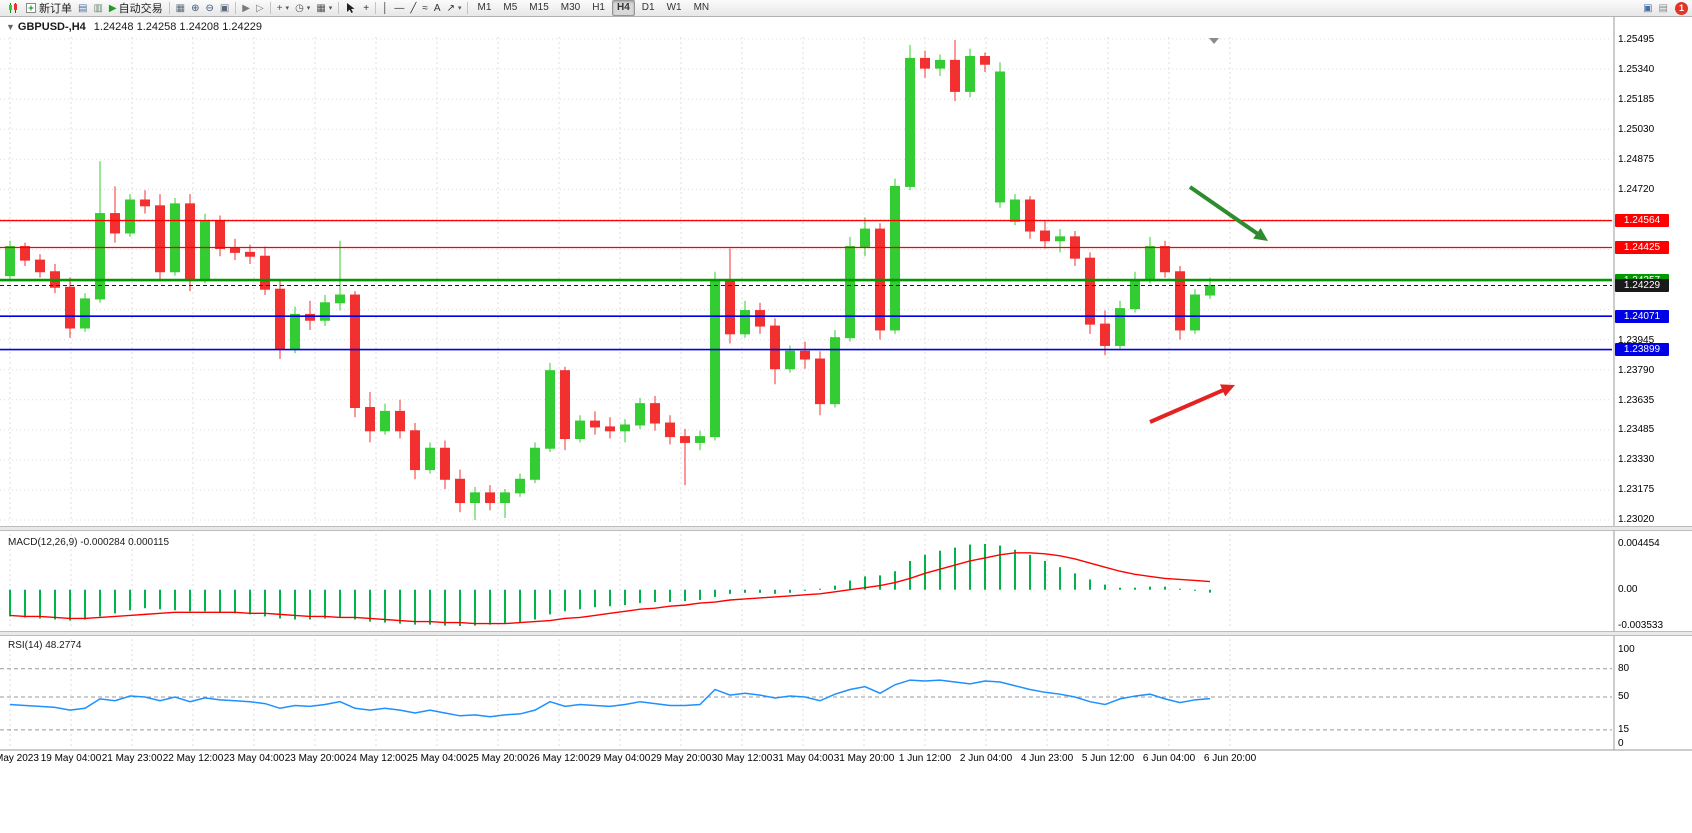 The width and height of the screenshot is (1692, 833). What do you see at coordinates (82, 8) in the screenshot?
I see `charts-button: ▤` at bounding box center [82, 8].